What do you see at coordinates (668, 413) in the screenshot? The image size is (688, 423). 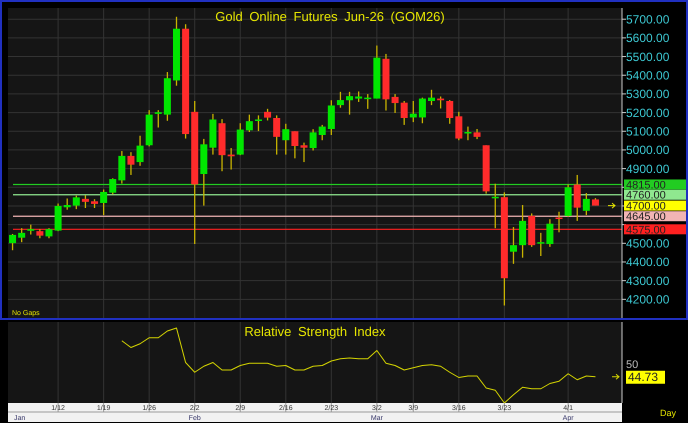 I see `text: Day` at bounding box center [668, 413].